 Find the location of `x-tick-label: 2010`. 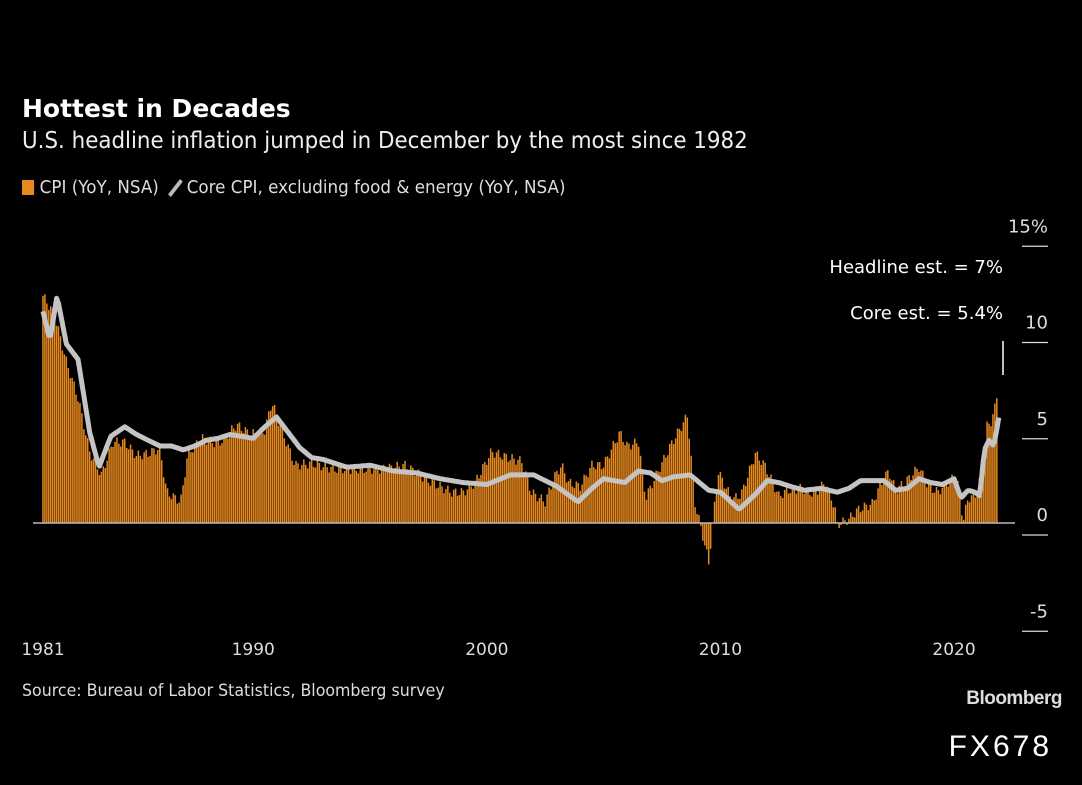

x-tick-label: 2010 is located at coordinates (720, 650).